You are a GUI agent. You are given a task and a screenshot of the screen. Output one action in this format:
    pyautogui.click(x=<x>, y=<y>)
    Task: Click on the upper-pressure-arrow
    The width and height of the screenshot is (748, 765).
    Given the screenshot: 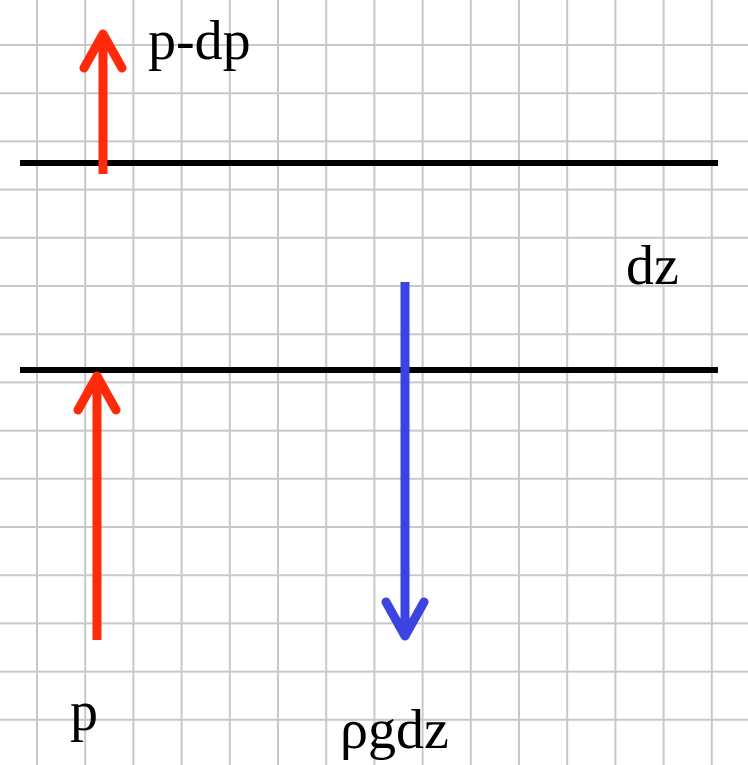 What is the action you would take?
    pyautogui.click(x=103, y=101)
    